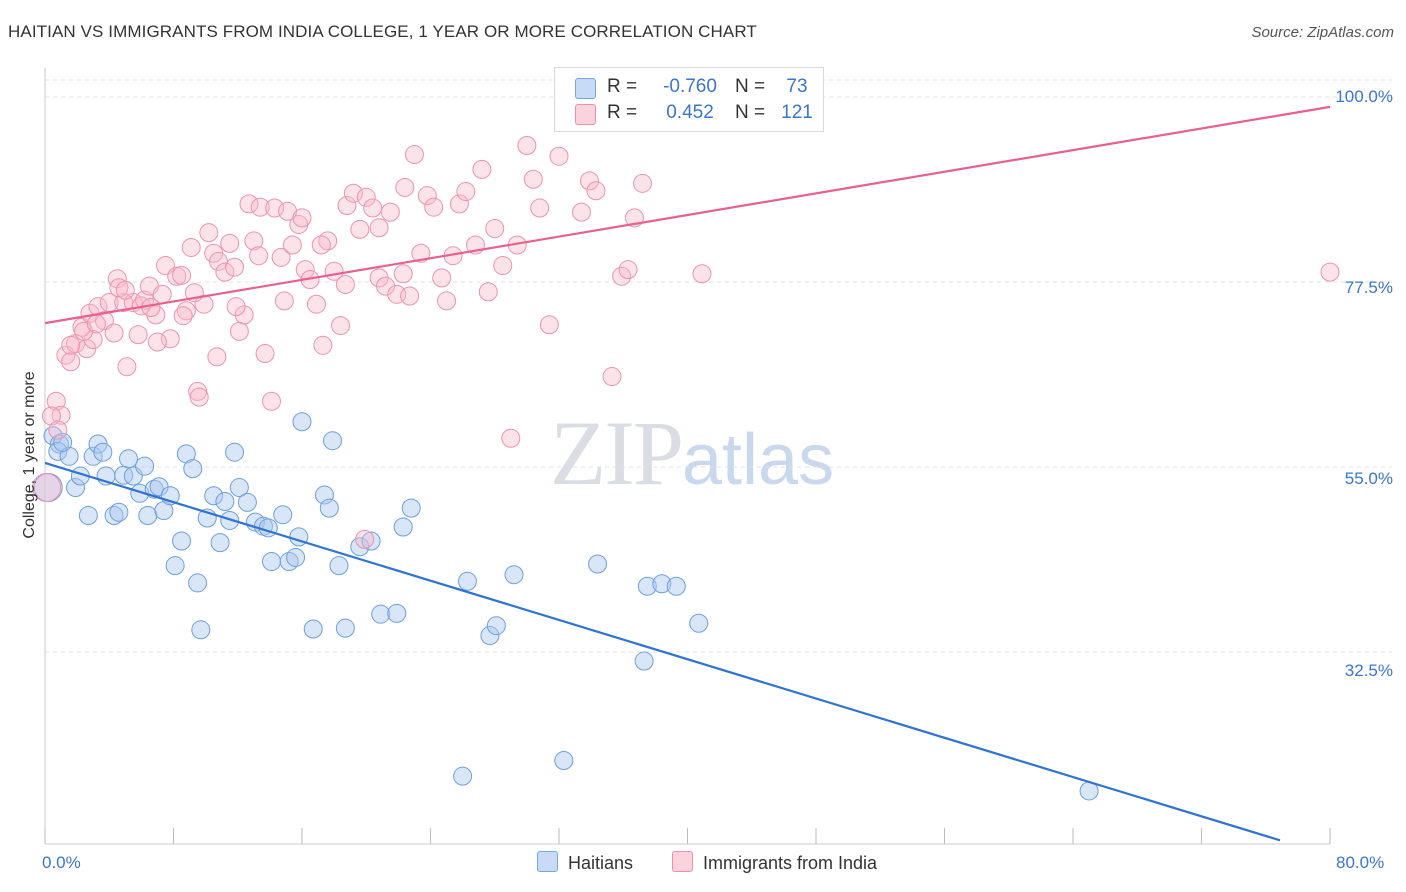 This screenshot has height=892, width=1406. What do you see at coordinates (1322, 32) in the screenshot?
I see `source-label: Source: ZipAtlas.com` at bounding box center [1322, 32].